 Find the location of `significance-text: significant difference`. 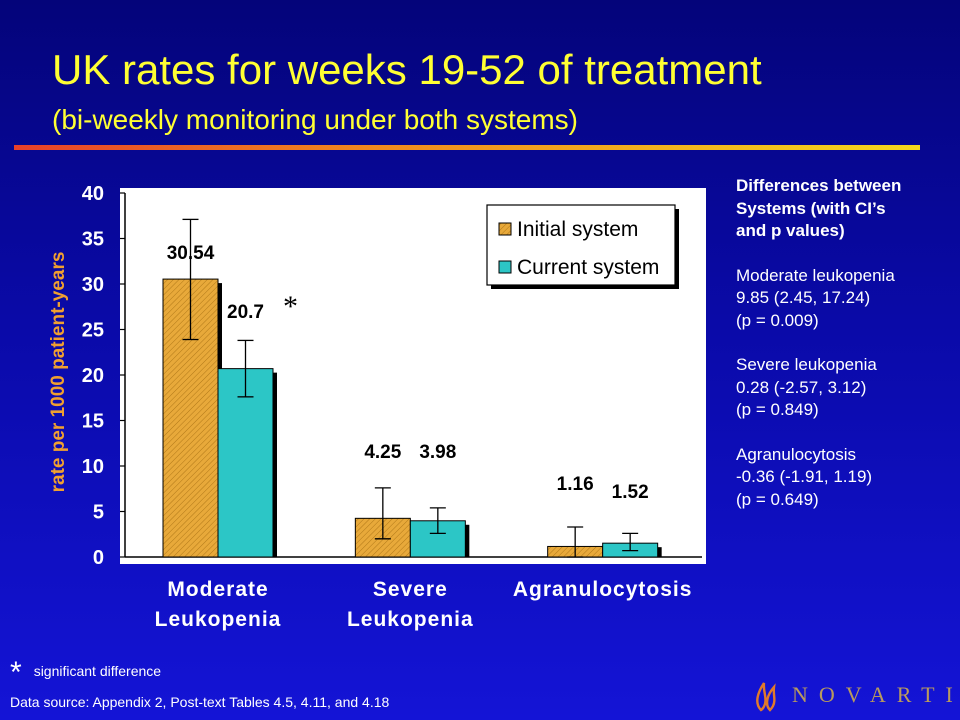

significance-text: significant difference is located at coordinates (97, 671).